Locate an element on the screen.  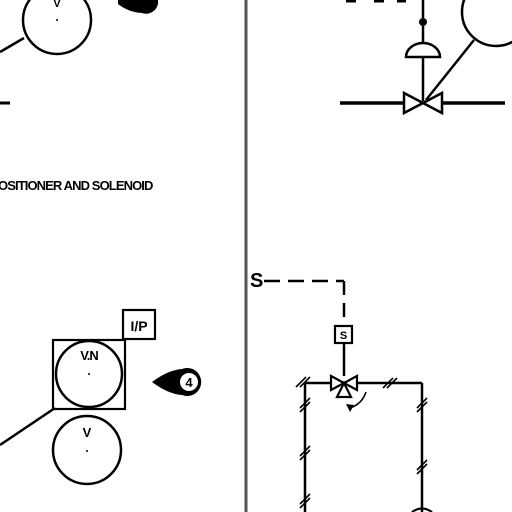
top-instrument-bubble: V is located at coordinates (46, 28).